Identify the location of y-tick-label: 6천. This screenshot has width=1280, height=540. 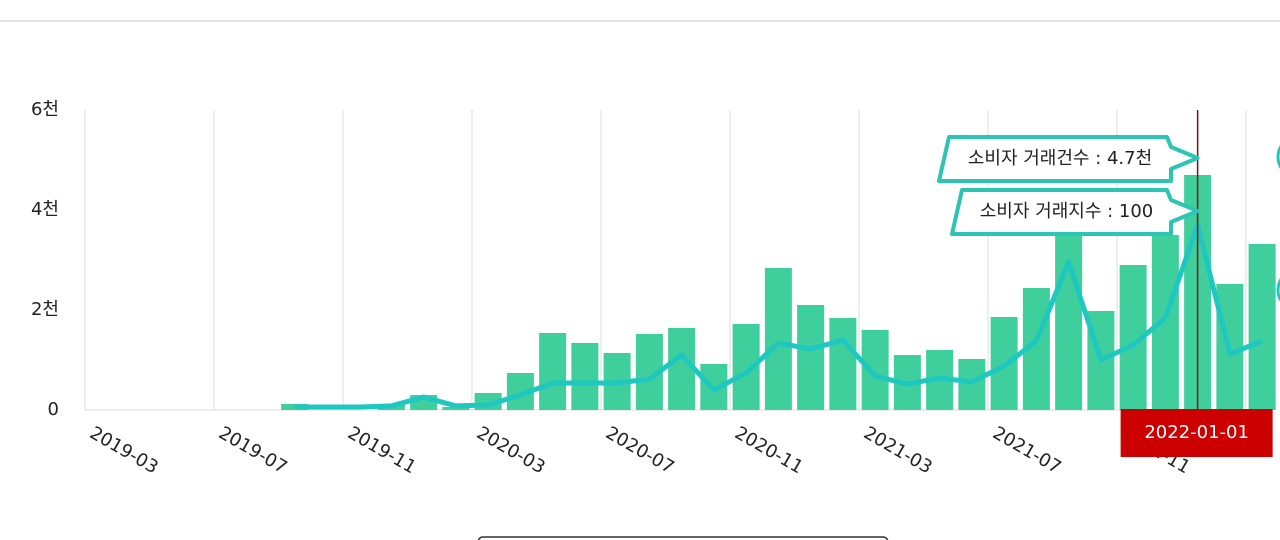
(45, 109).